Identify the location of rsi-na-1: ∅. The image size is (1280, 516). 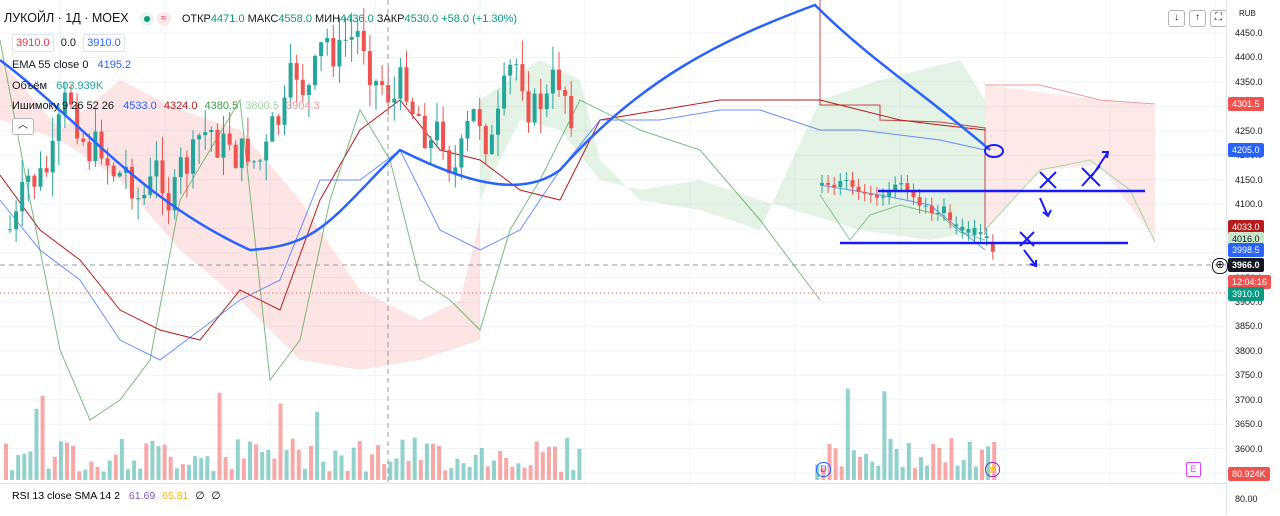
(200, 496).